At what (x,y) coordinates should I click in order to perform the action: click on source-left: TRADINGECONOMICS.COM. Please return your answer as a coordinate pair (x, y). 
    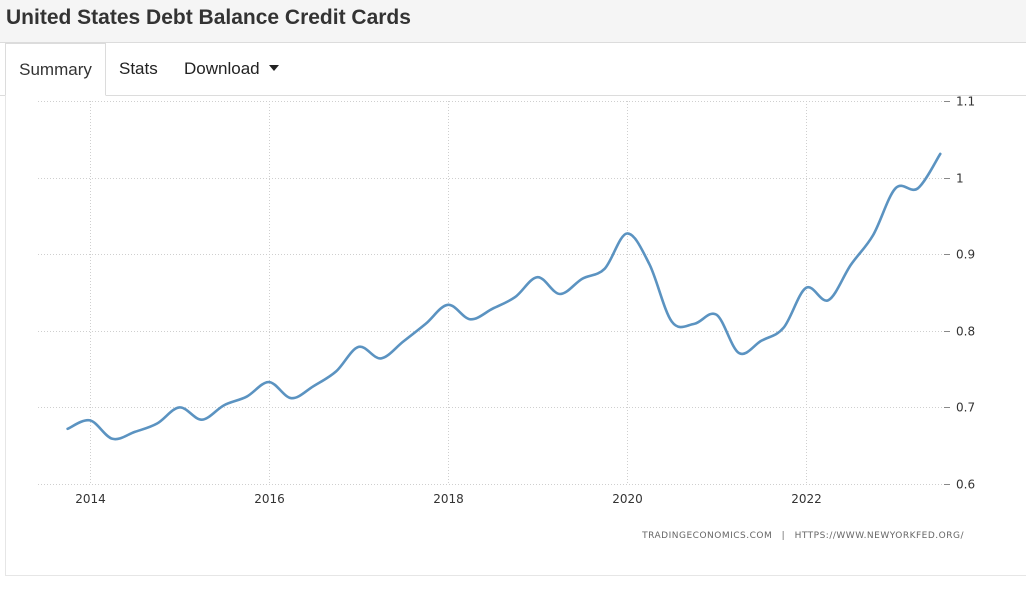
    Looking at the image, I should click on (706, 536).